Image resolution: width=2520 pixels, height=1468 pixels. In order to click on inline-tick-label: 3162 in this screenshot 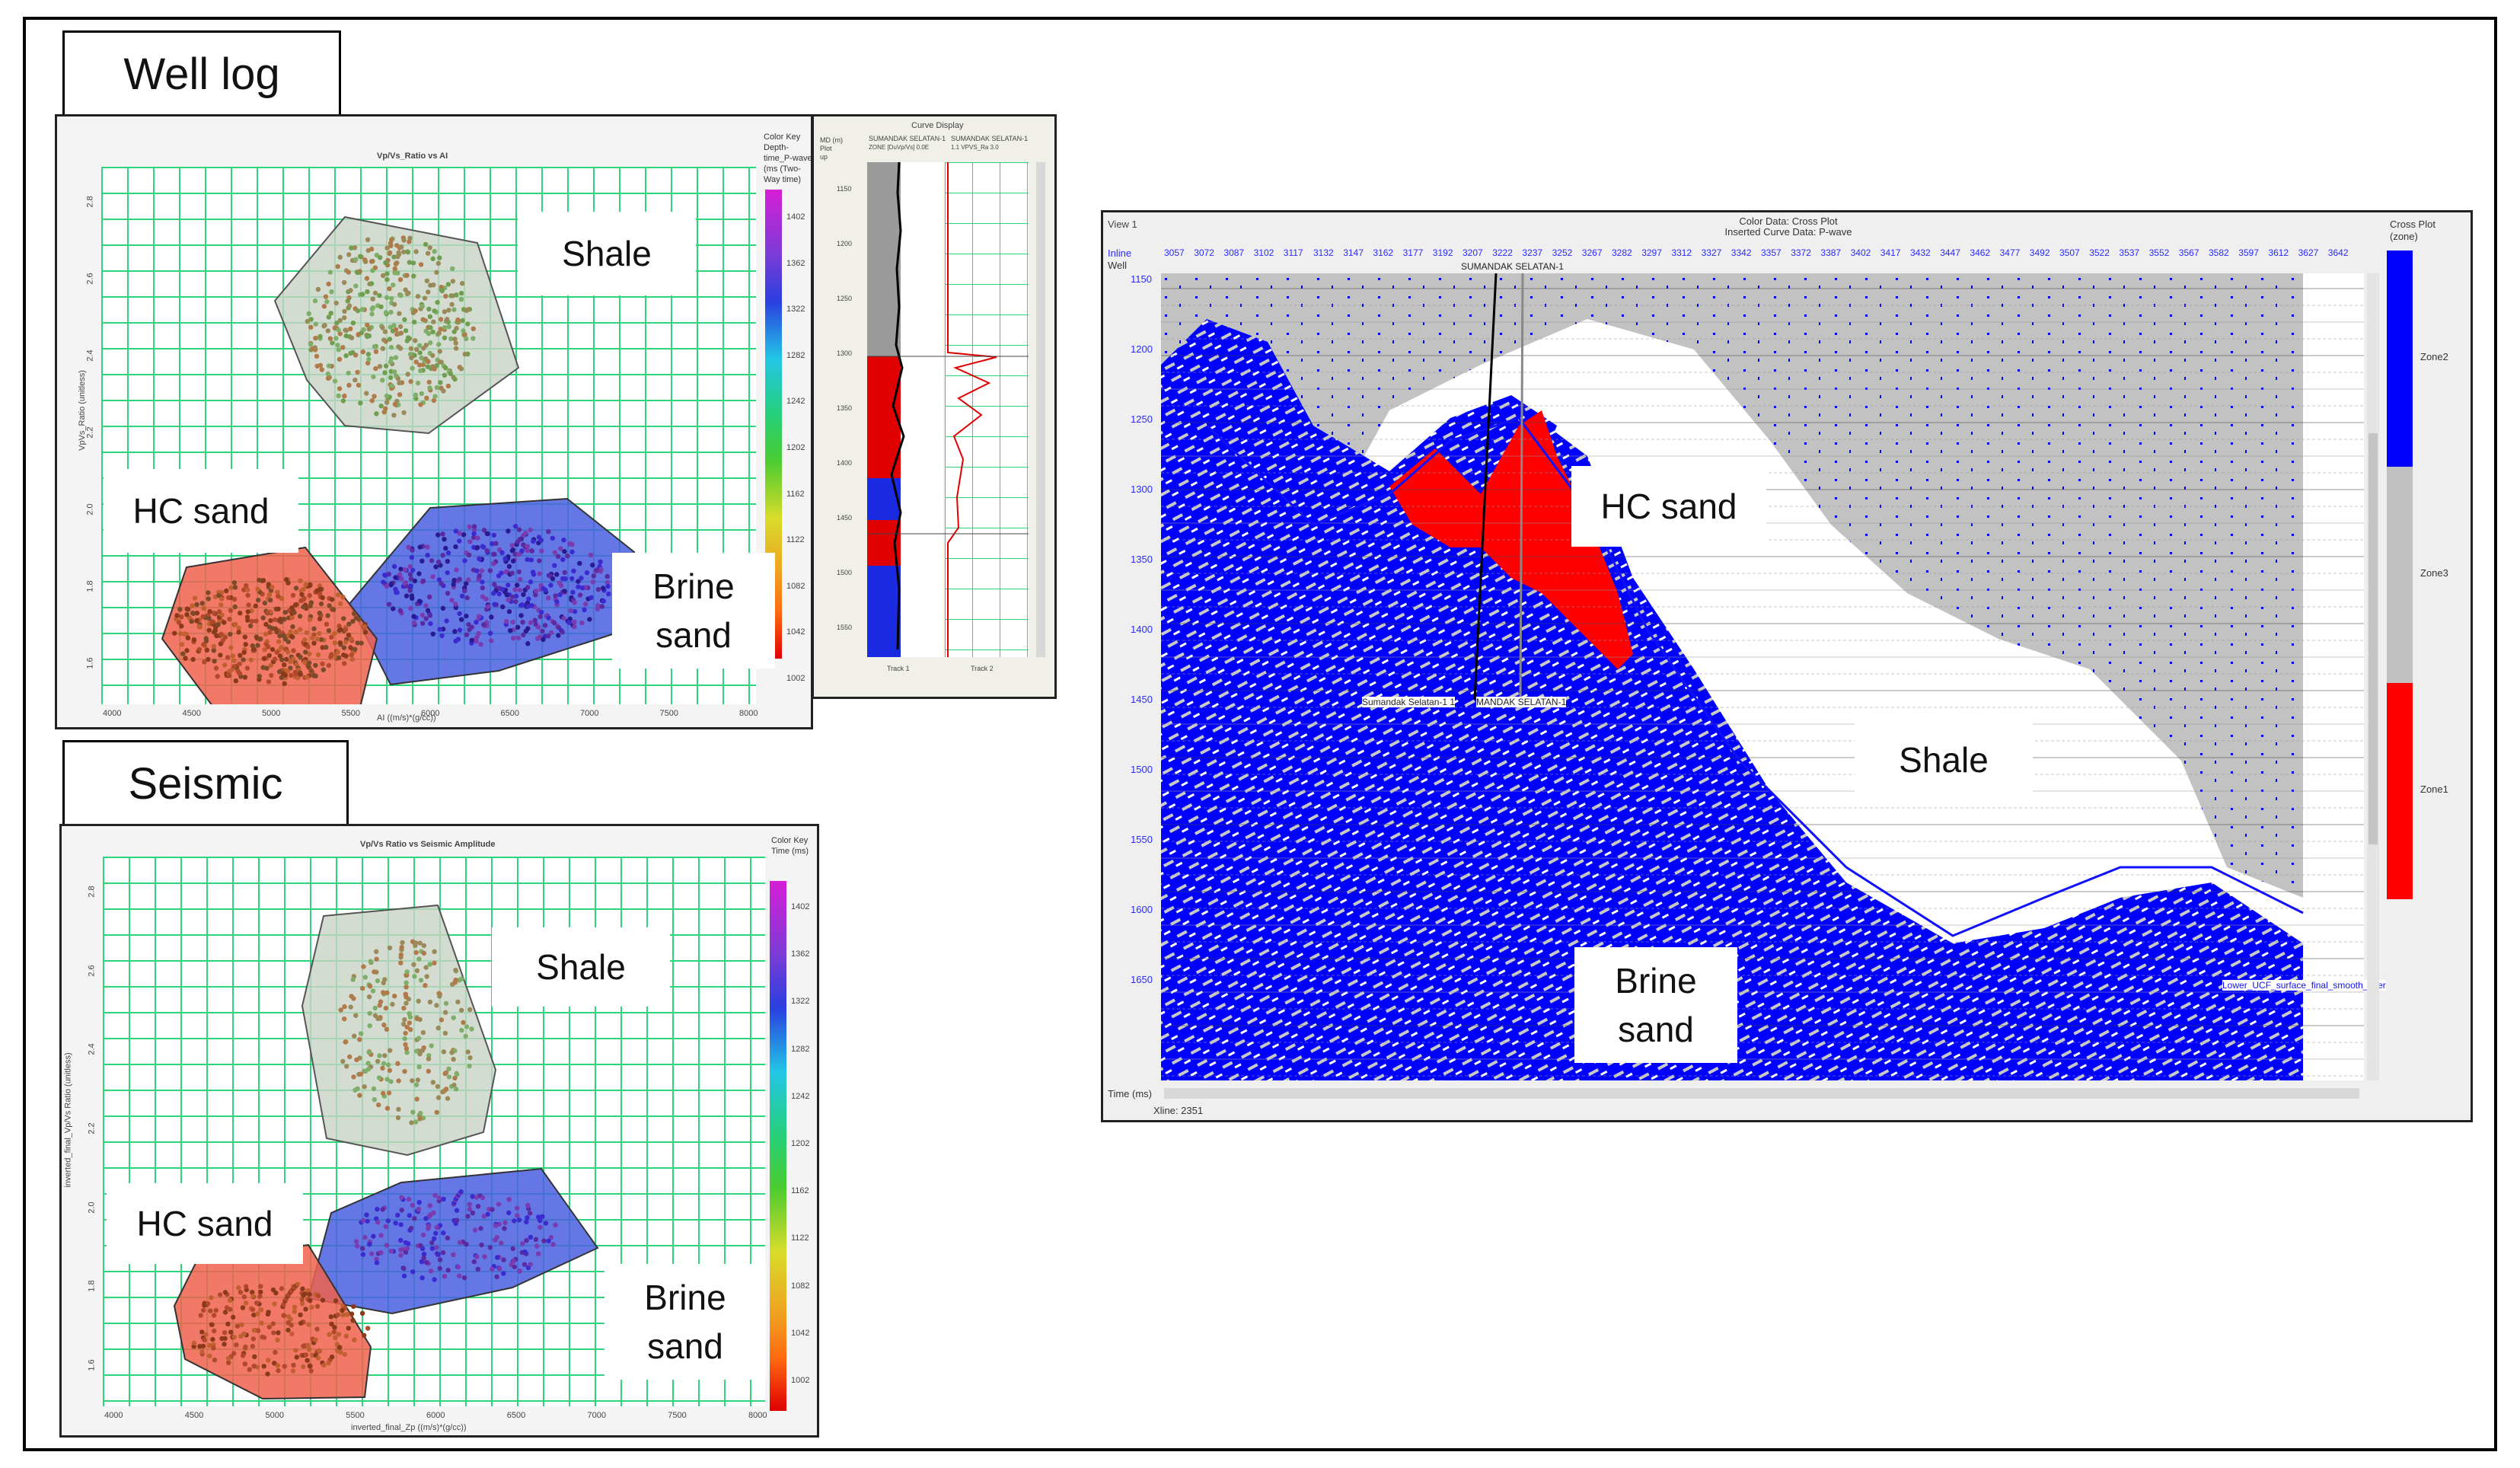, I will do `click(1383, 253)`.